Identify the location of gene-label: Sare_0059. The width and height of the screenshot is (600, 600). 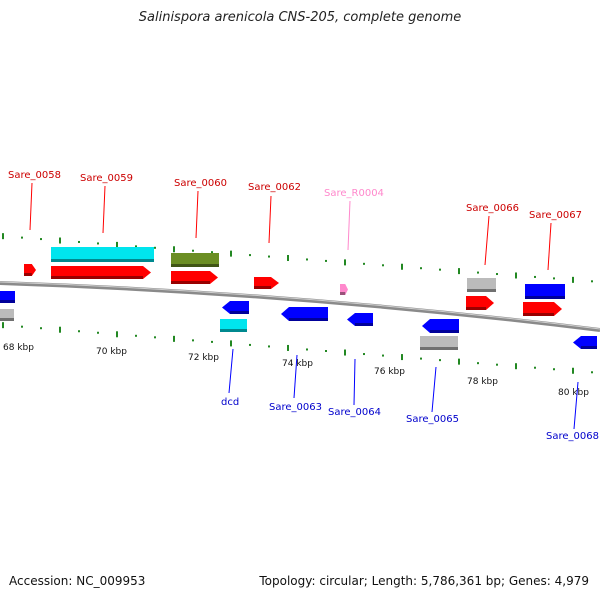
(106, 178).